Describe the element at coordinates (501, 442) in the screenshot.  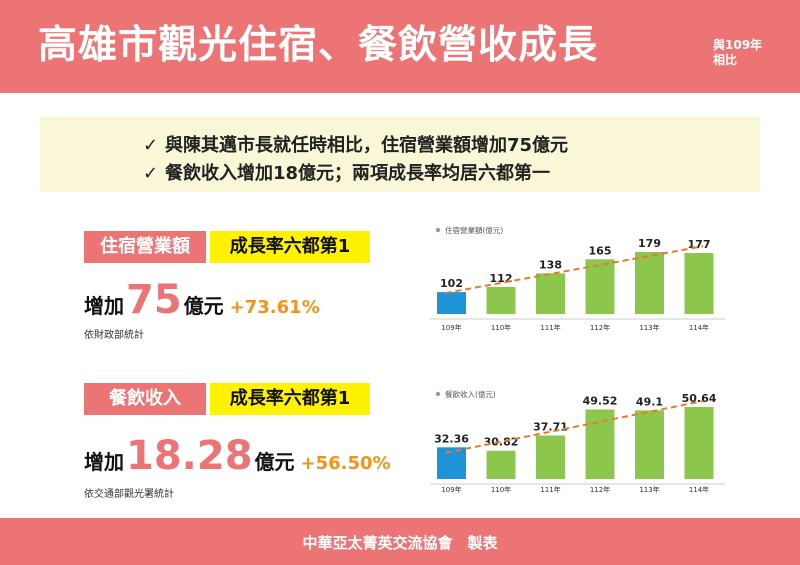
I see `data-label: 30.82` at that location.